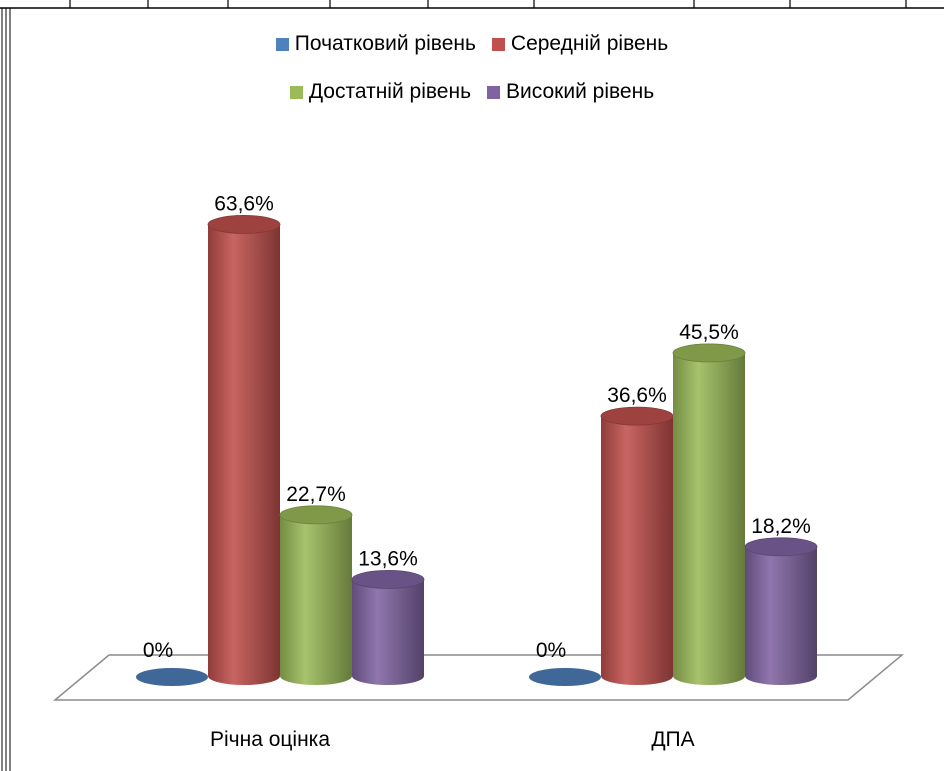  Describe the element at coordinates (244, 203) in the screenshot. I see `data-label: 63,6%` at that location.